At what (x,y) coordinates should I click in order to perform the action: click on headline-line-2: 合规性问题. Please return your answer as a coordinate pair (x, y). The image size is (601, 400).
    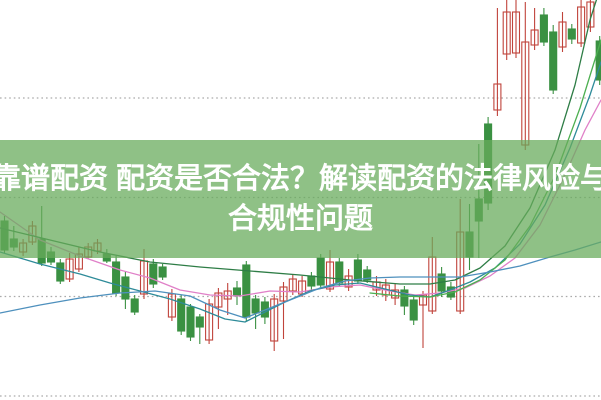
    Looking at the image, I should click on (300, 219).